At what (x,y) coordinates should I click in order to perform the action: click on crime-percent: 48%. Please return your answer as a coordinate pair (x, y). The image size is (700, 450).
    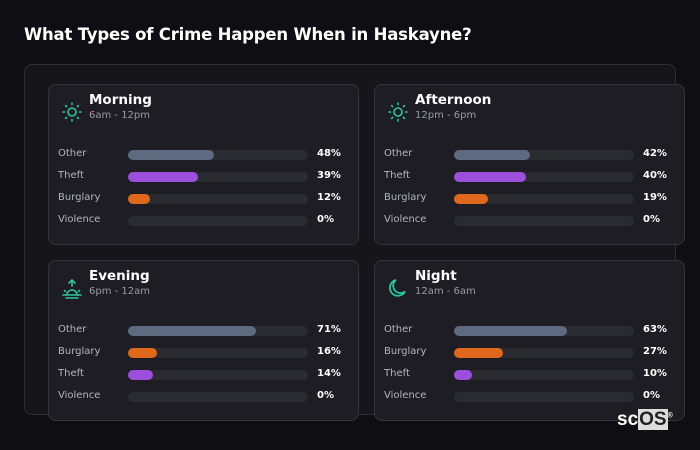
    Looking at the image, I should click on (329, 153).